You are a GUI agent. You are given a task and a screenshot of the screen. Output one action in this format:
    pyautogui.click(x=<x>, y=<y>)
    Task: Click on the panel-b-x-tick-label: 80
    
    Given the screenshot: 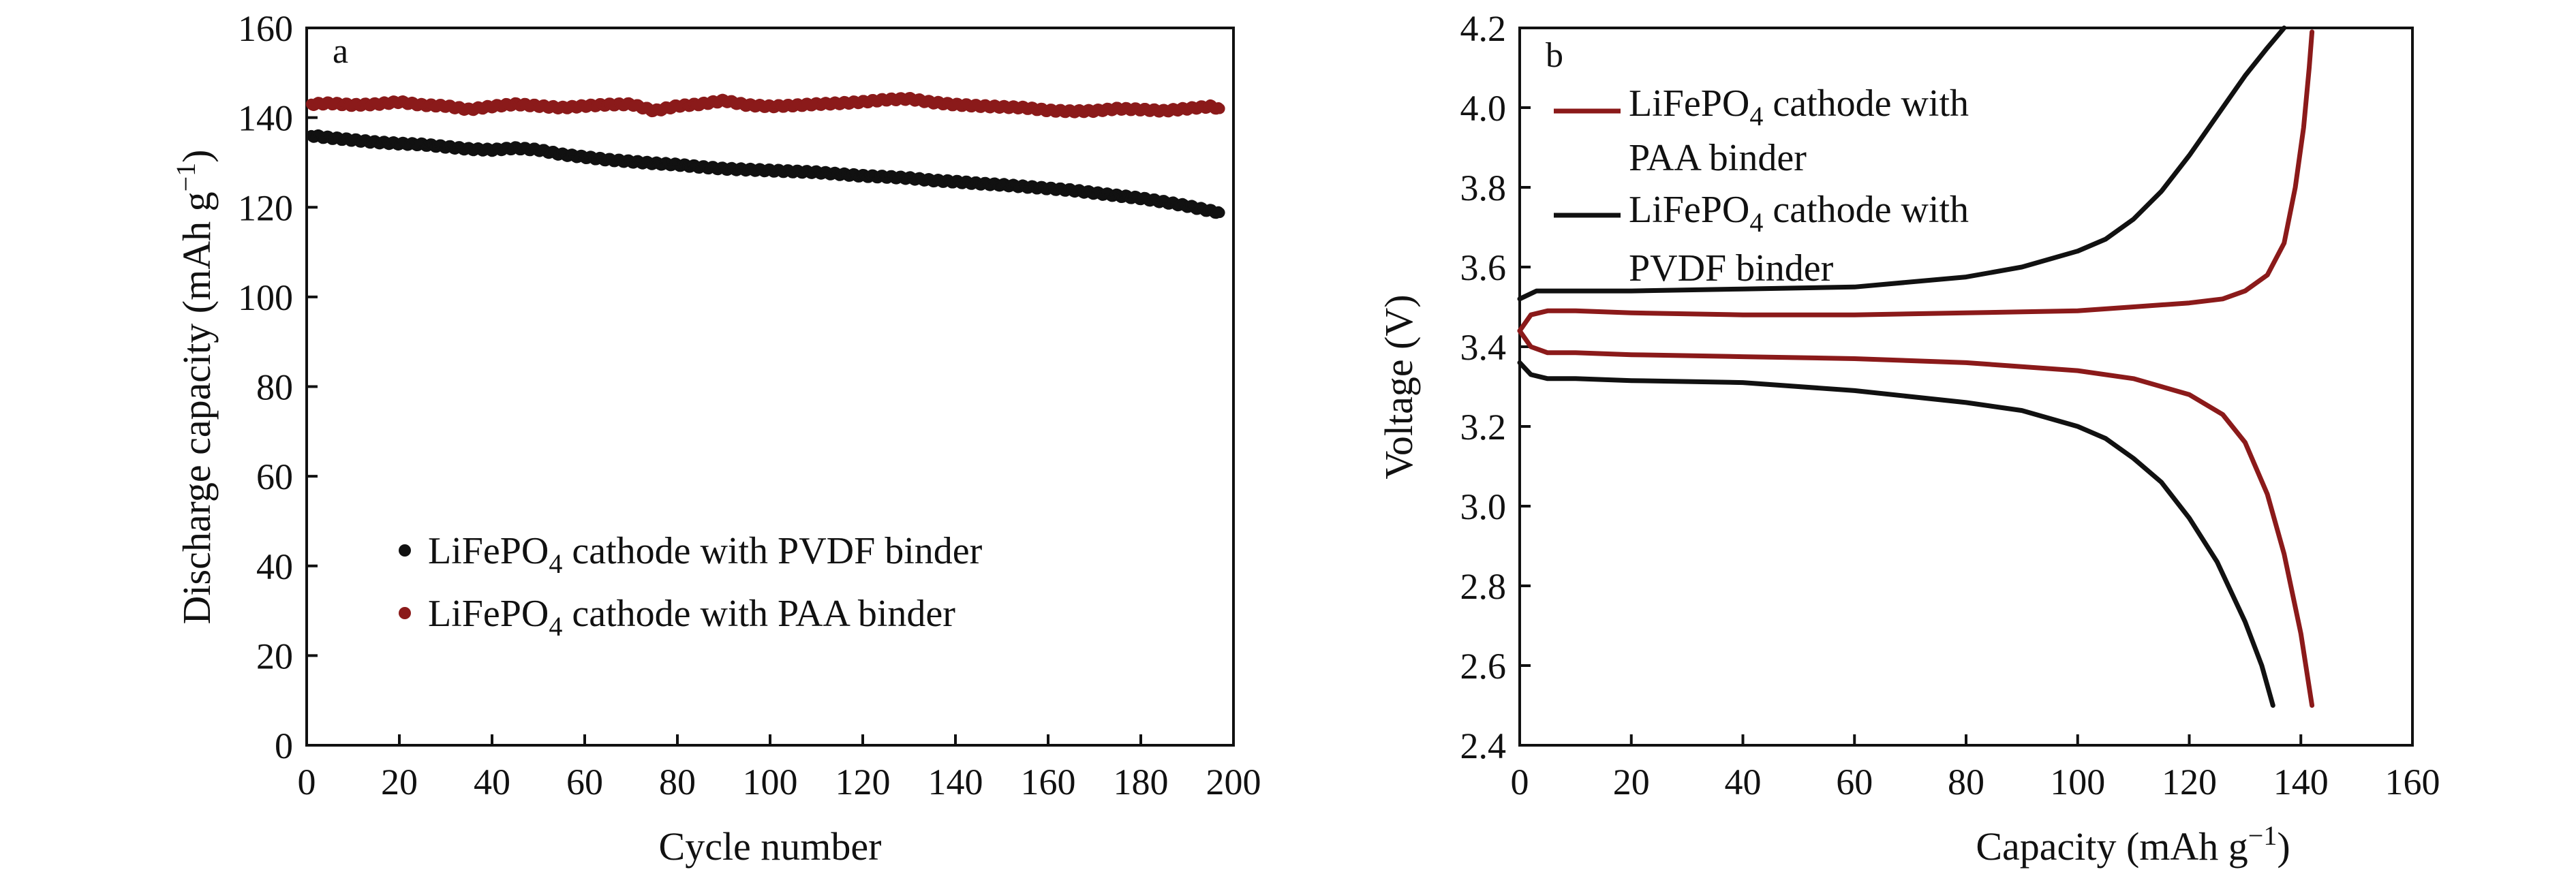 What is the action you would take?
    pyautogui.click(x=1966, y=782)
    